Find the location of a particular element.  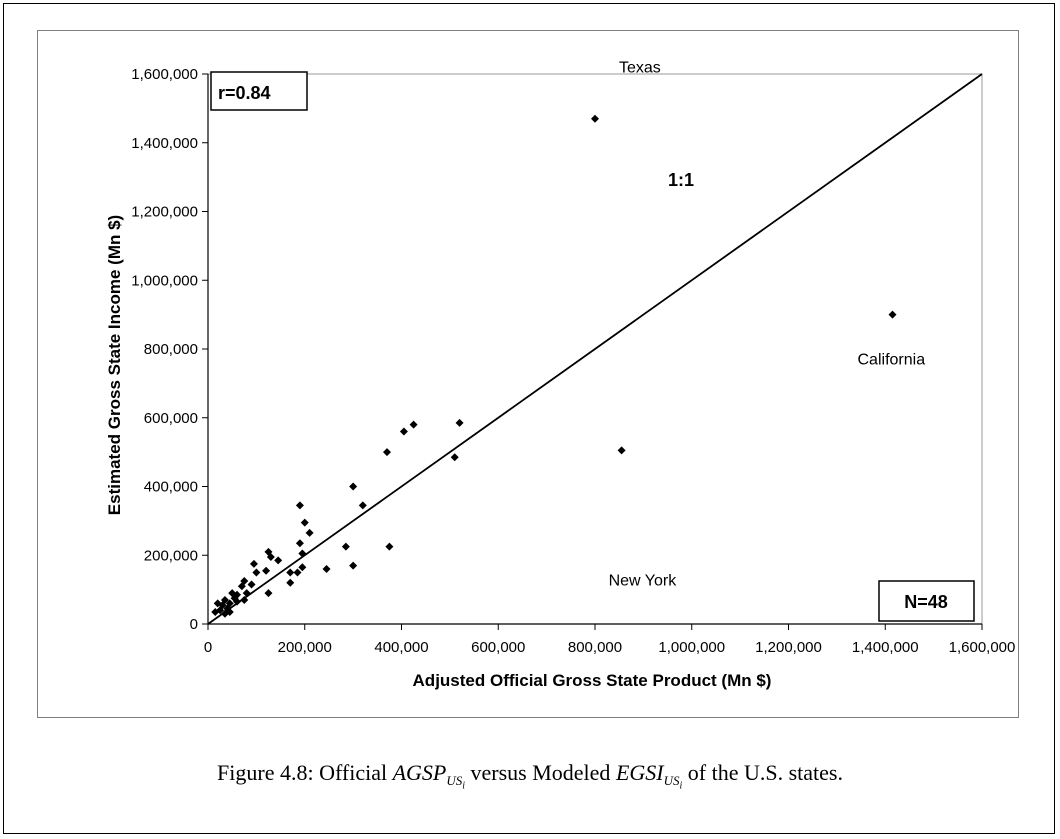

r-annotation-box is located at coordinates (259, 91).